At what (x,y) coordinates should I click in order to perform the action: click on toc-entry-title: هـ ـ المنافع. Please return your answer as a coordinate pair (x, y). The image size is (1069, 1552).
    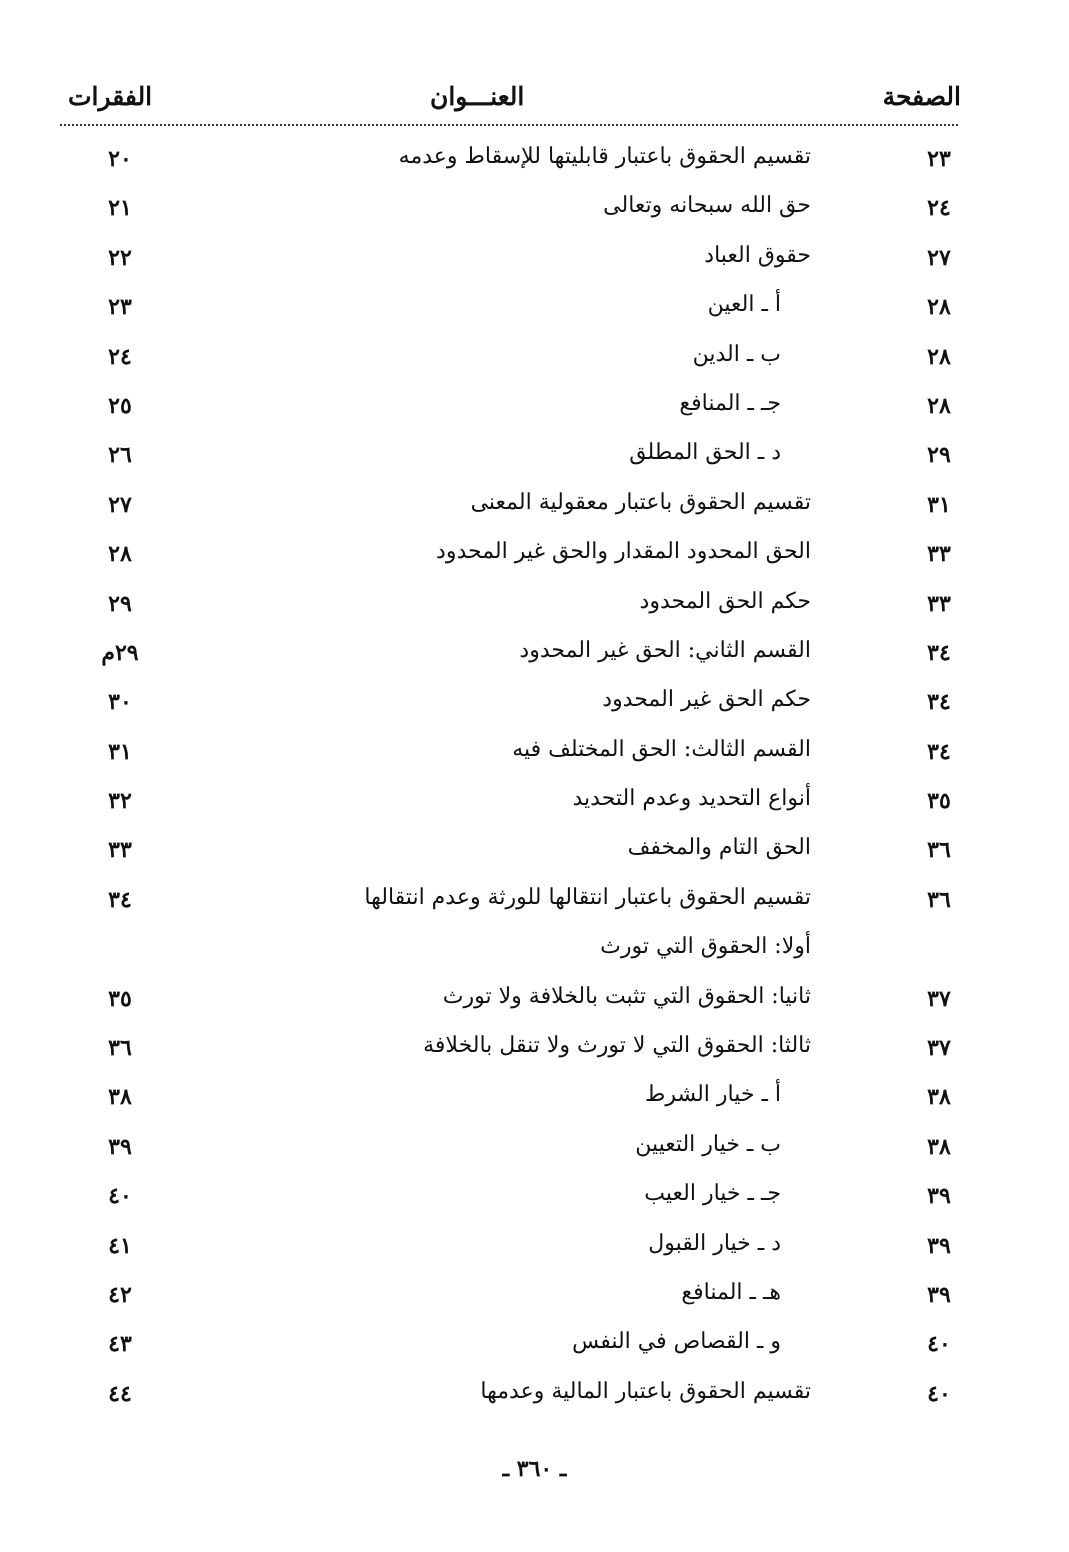
    Looking at the image, I should click on (731, 1292).